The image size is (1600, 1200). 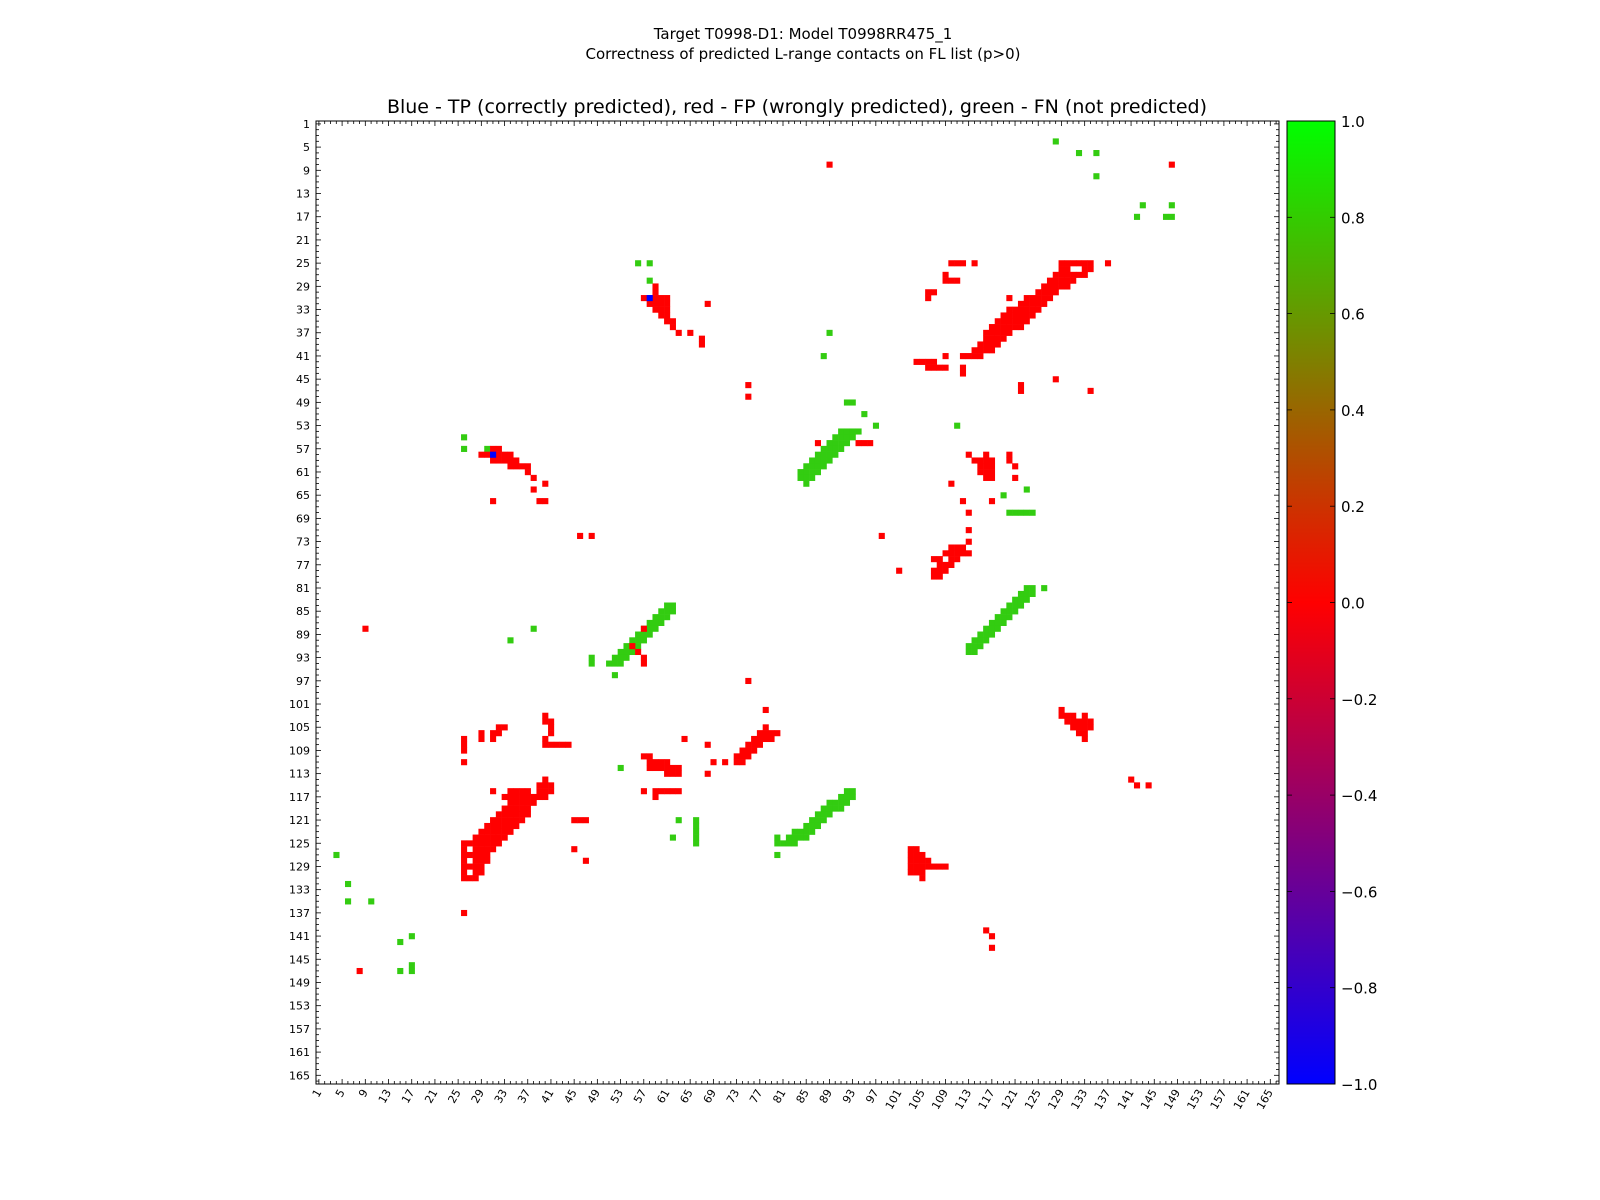 I want to click on colorbar-tick-label: 0.8, so click(x=1353, y=218).